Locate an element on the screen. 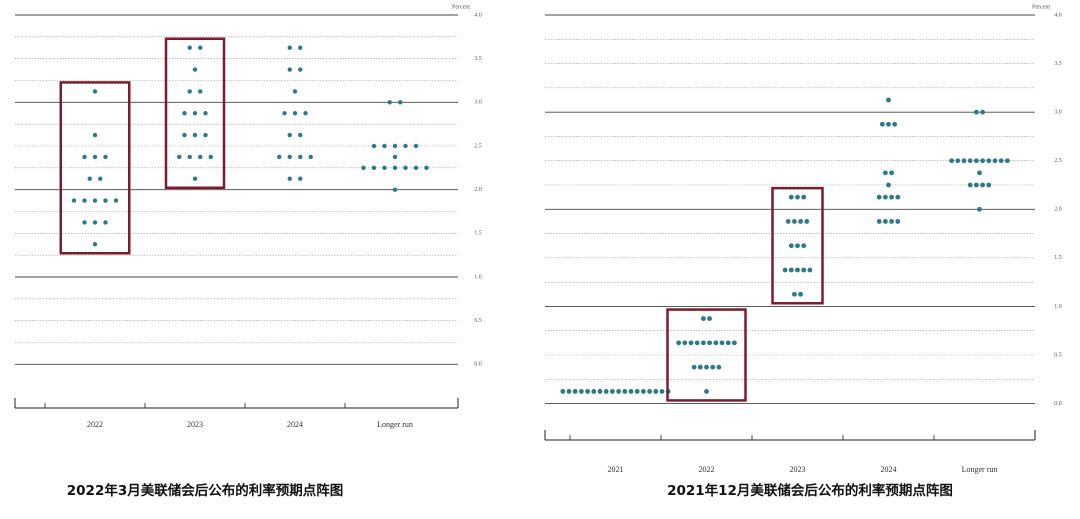  y-tick-label: 0.0 is located at coordinates (1058, 404).